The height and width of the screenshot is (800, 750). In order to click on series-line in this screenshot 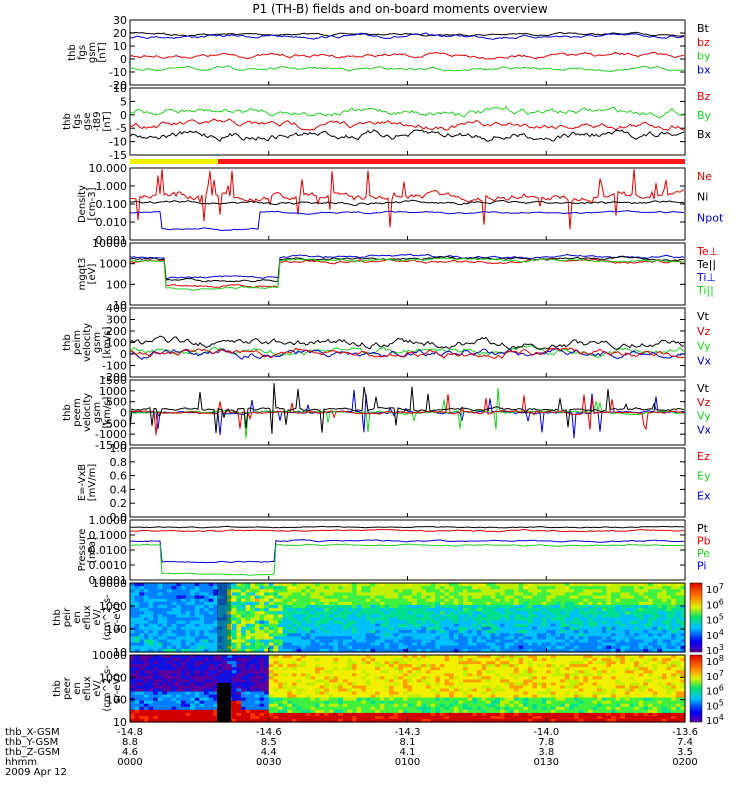, I will do `click(407, 530)`.